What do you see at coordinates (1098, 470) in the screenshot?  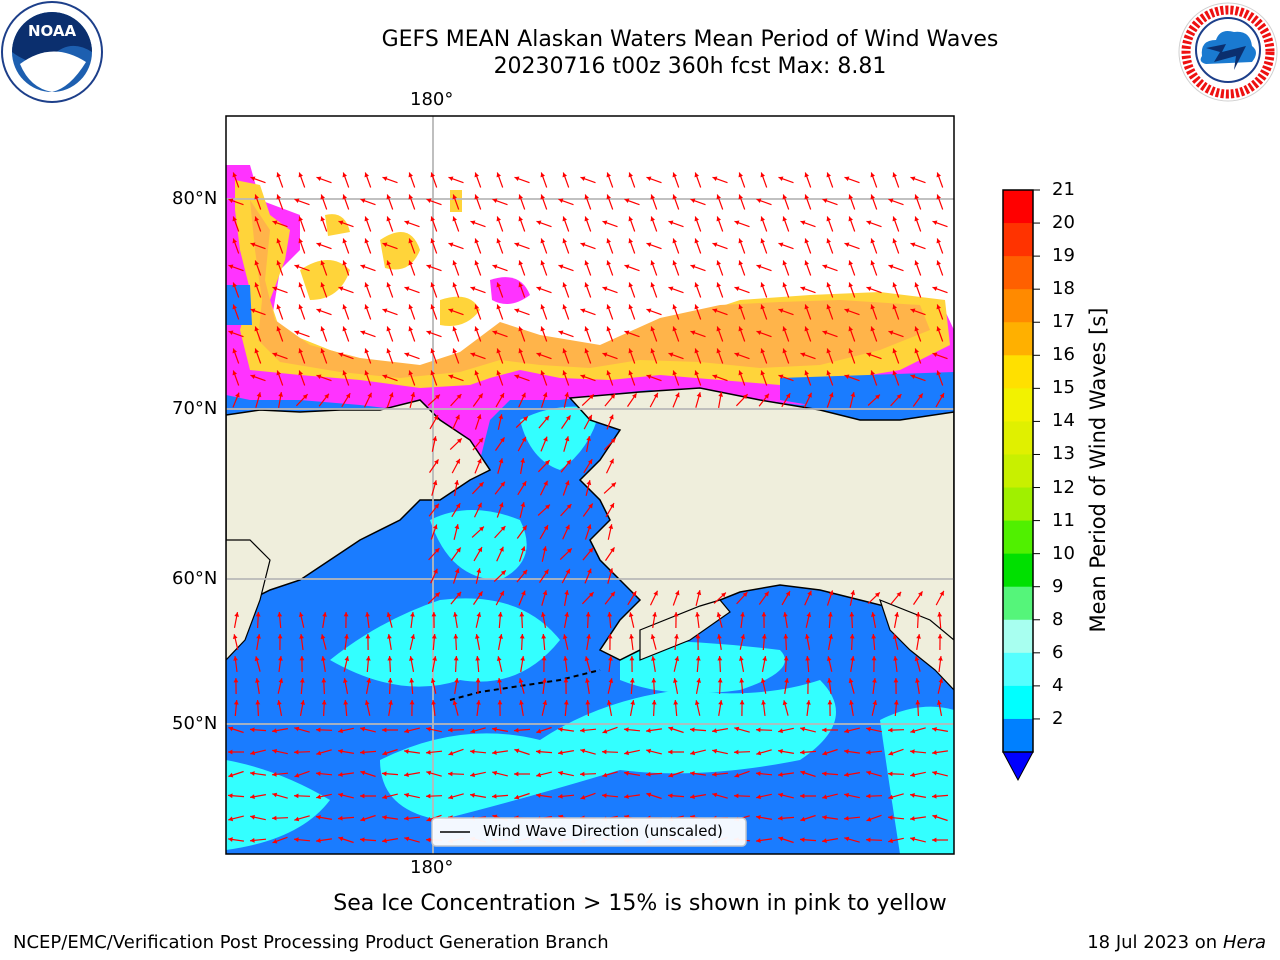 I see `colorbar-label: Mean Period of Wind Waves [s]` at bounding box center [1098, 470].